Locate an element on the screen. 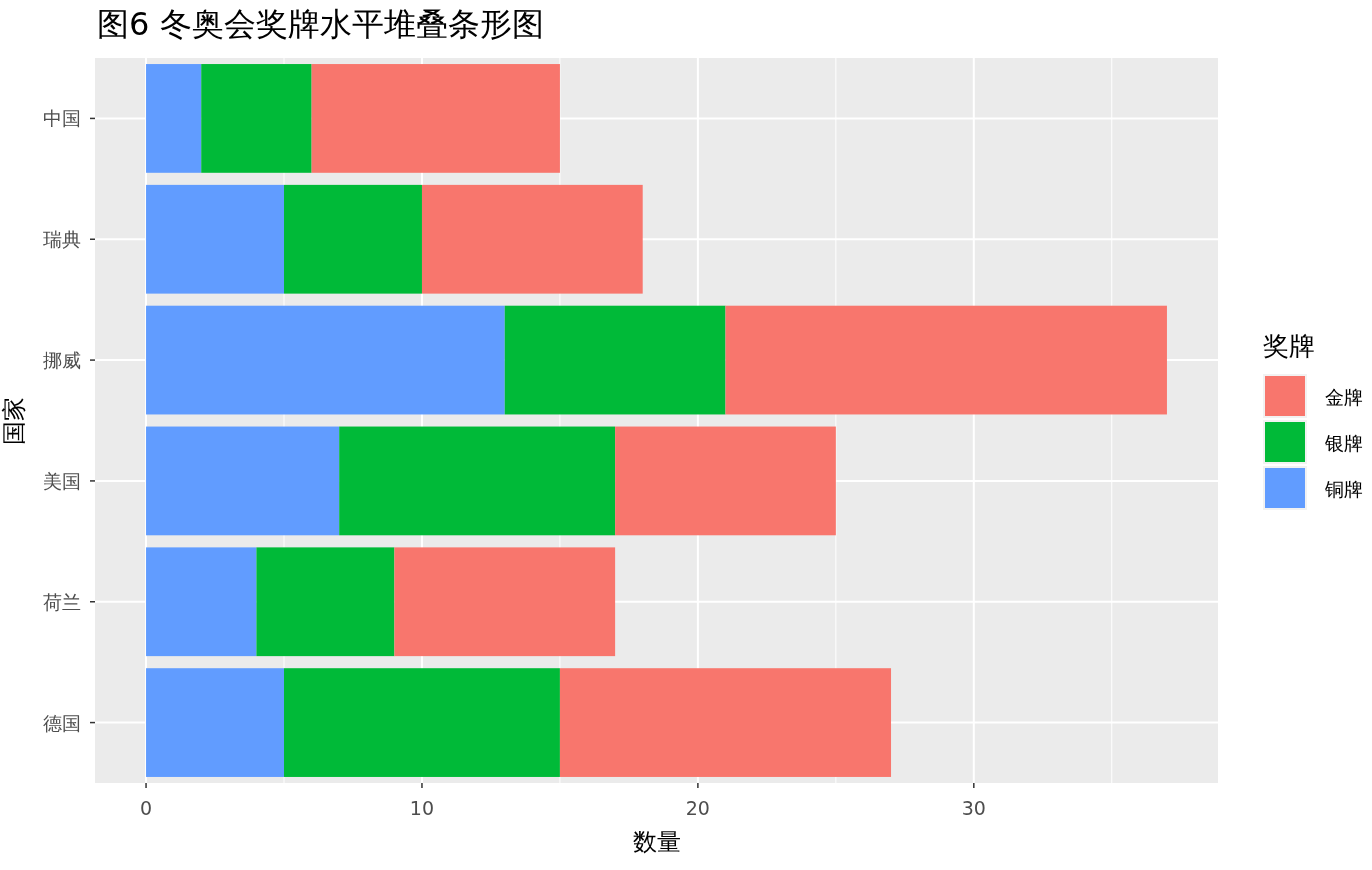 This screenshot has width=1372, height=870. y-tick-label: 德国 is located at coordinates (62, 722).